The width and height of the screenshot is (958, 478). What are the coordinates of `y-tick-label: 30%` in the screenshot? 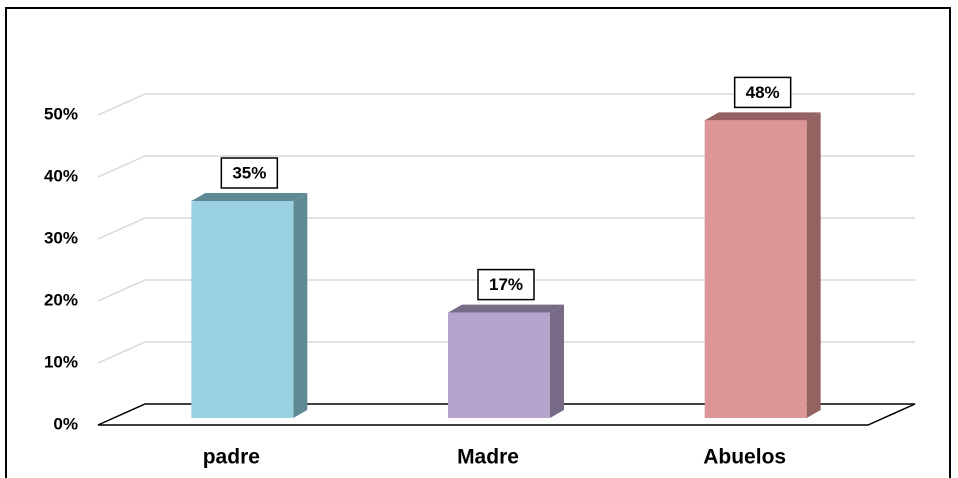 It's located at (61, 237).